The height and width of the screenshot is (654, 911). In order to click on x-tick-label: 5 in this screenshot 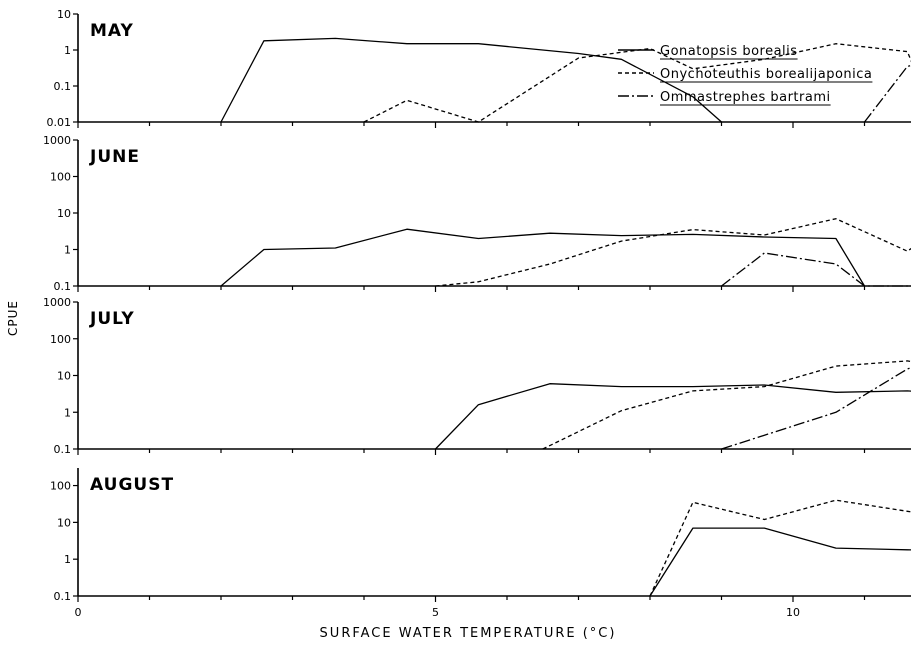, I will do `click(435, 612)`.